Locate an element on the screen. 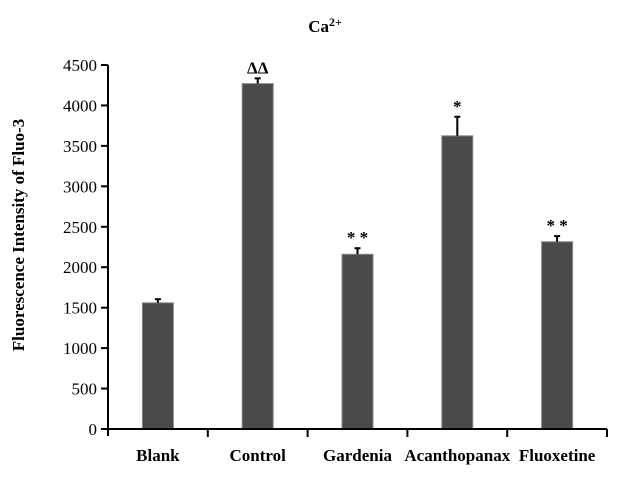 Image resolution: width=640 pixels, height=480 pixels. y-tick-label: 4000 is located at coordinates (80, 105).